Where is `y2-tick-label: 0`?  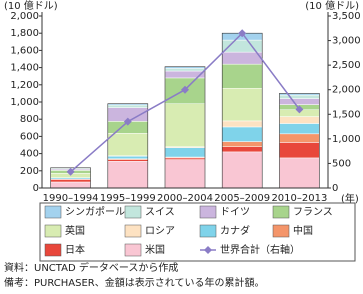 y2-tick-label: 0 is located at coordinates (335, 188).